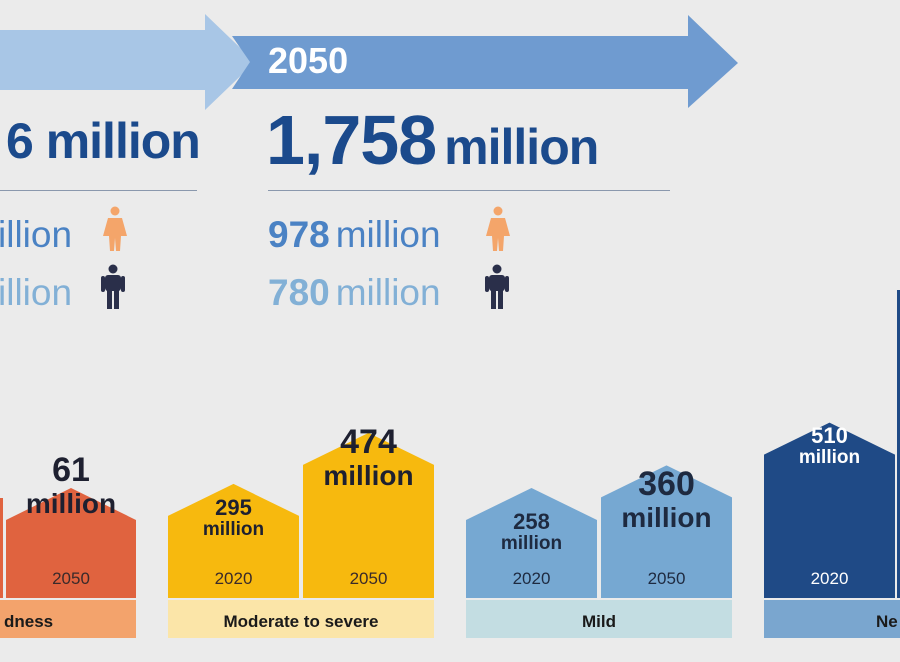  I want to click on total-2050: 1,758 million, so click(432, 140).